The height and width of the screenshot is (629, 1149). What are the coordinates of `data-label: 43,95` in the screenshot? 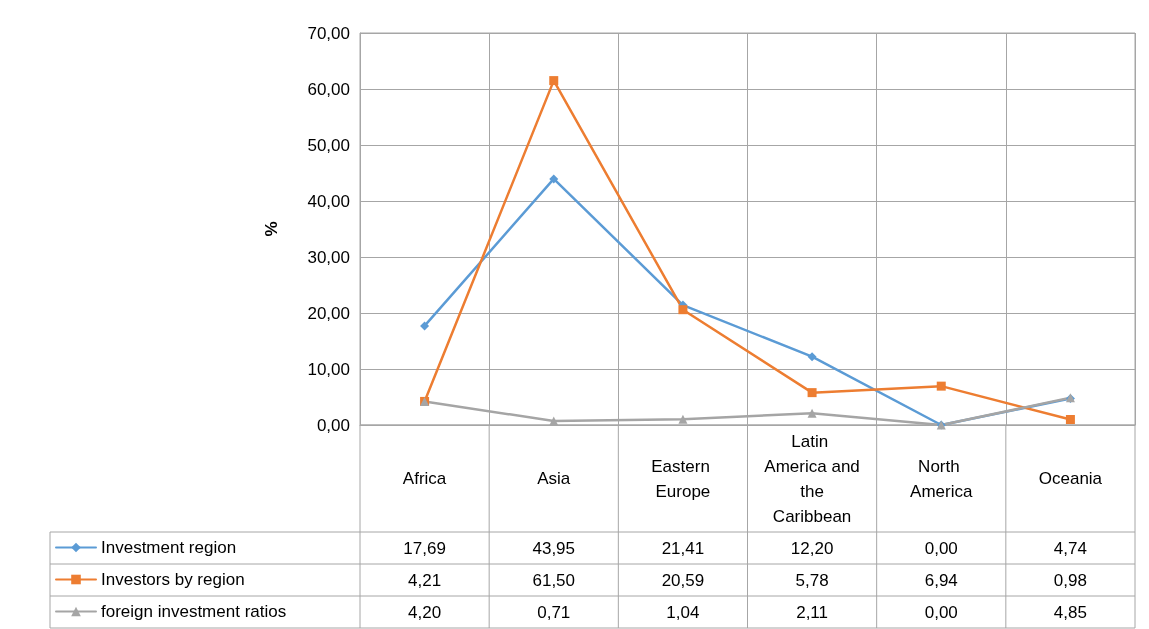 It's located at (554, 548).